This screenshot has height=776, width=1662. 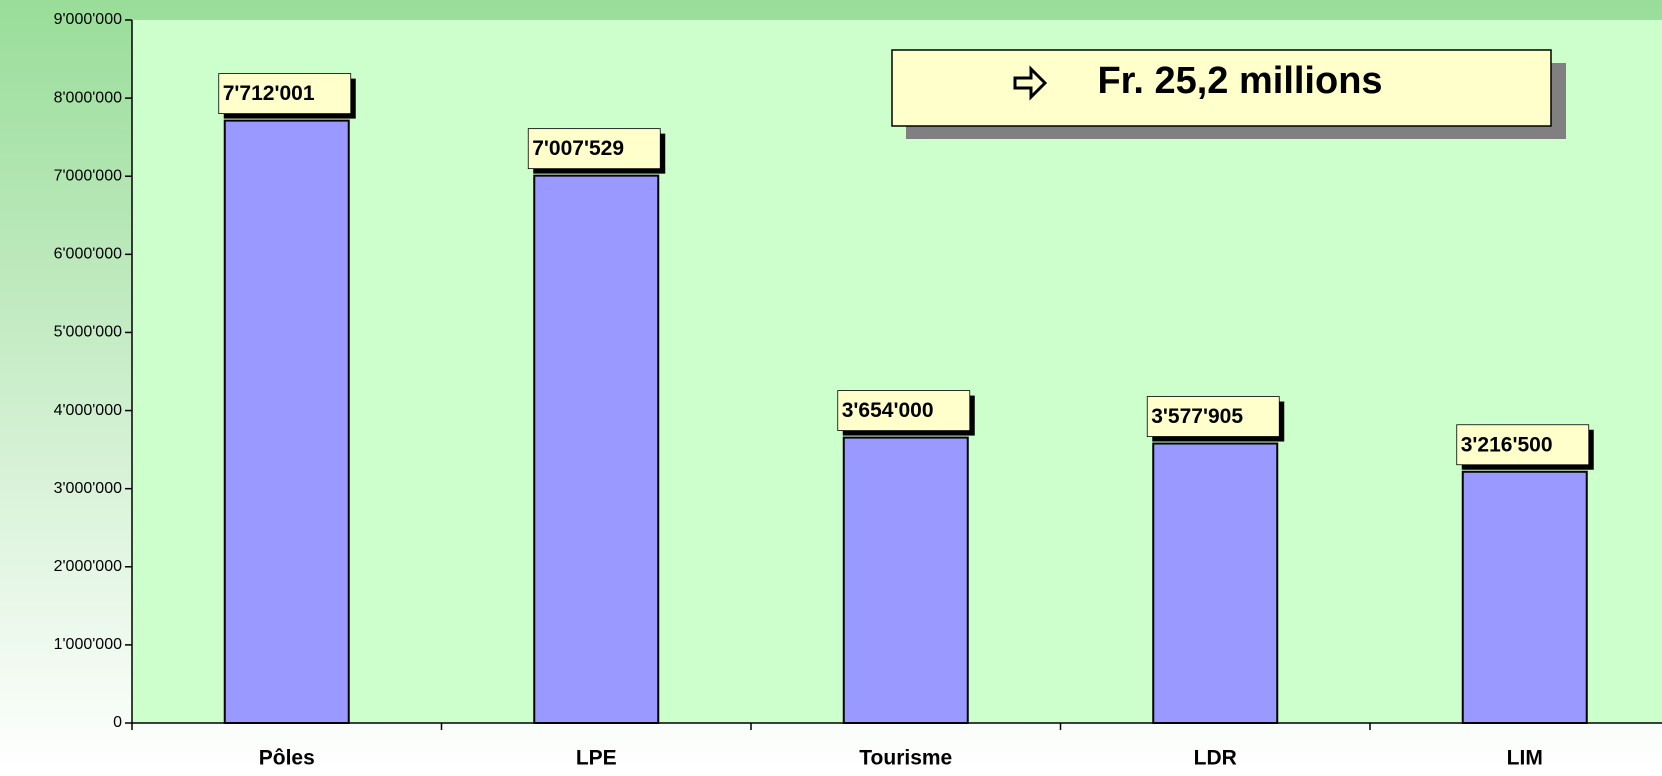 What do you see at coordinates (1507, 444) in the screenshot?
I see `value-label: 3'216'500` at bounding box center [1507, 444].